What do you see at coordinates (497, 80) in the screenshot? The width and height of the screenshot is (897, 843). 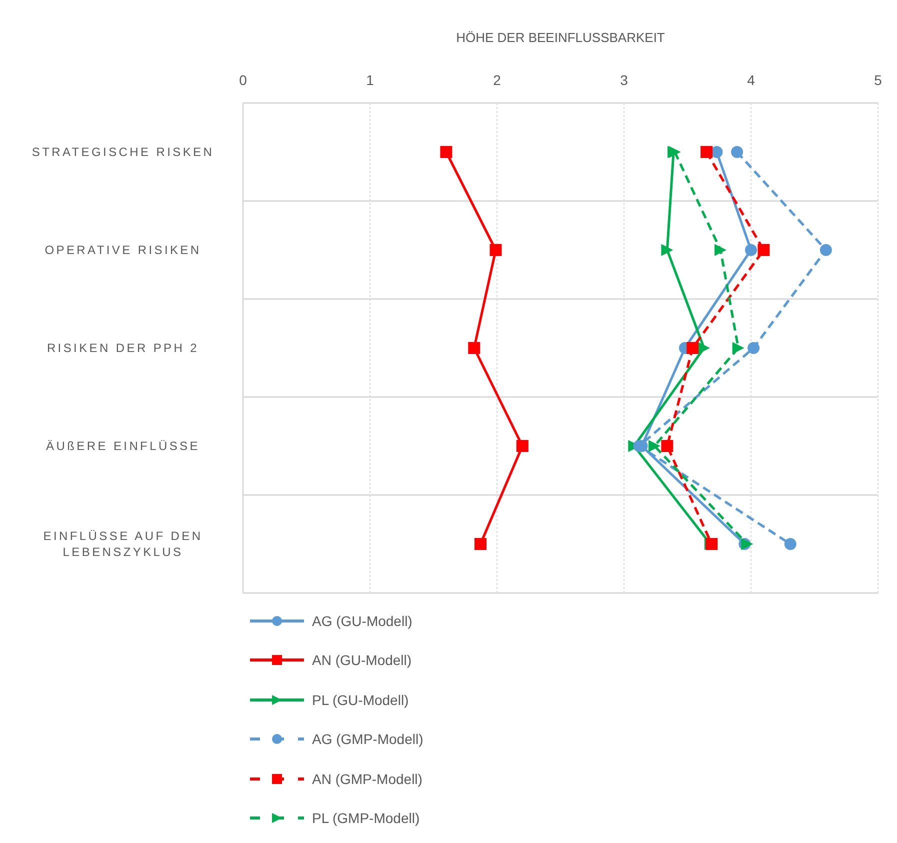 I see `x-tick-label: 2` at bounding box center [497, 80].